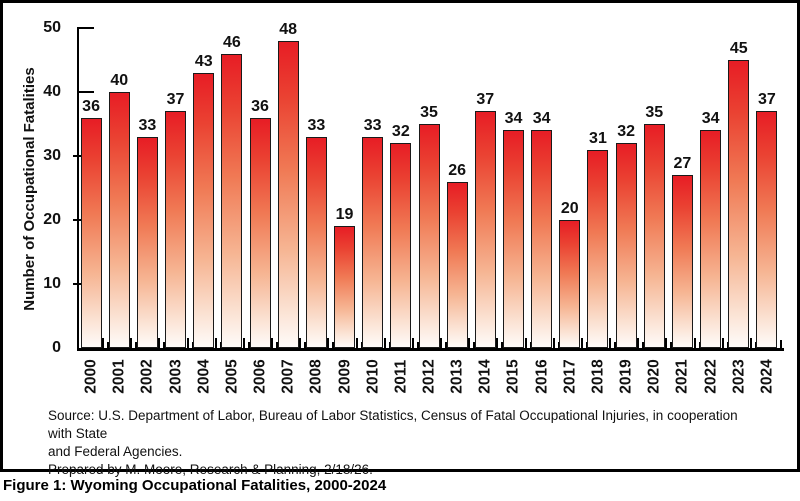  Describe the element at coordinates (316, 376) in the screenshot. I see `x-tick-label: 2008` at that location.